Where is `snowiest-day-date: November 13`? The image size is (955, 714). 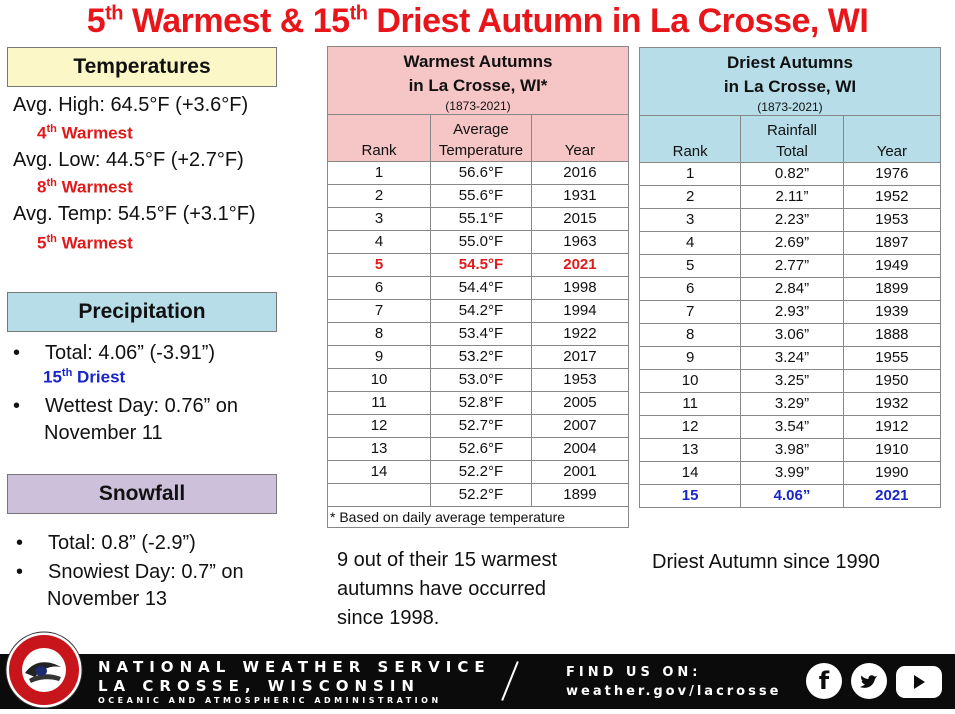 snowiest-day-date: November 13 is located at coordinates (107, 599).